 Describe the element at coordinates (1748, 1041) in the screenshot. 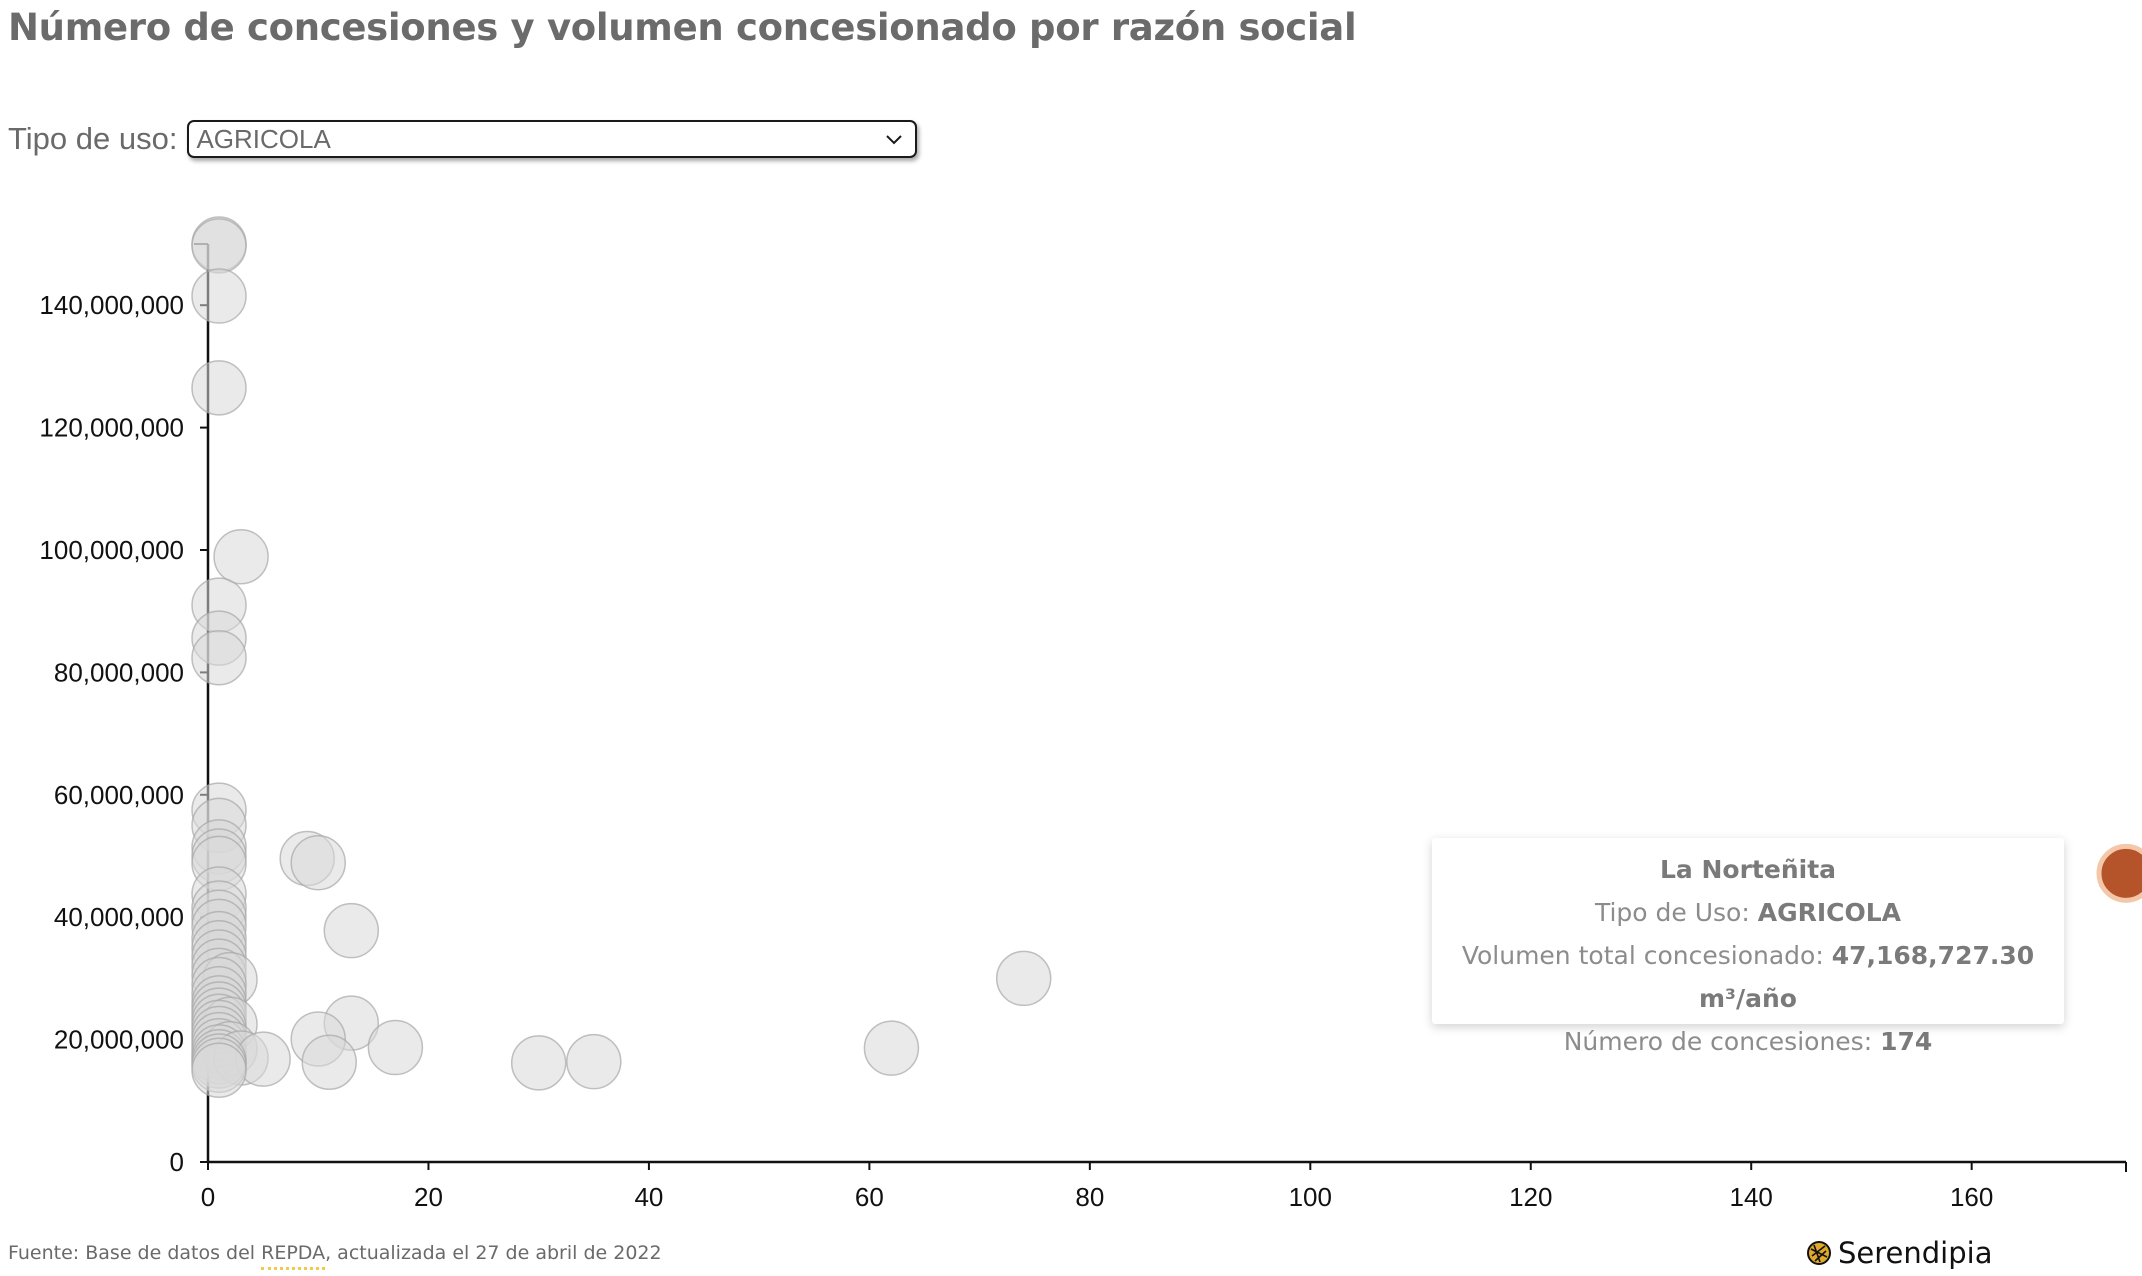

I see `tooltip-count: Número de concesiones: 174` at that location.